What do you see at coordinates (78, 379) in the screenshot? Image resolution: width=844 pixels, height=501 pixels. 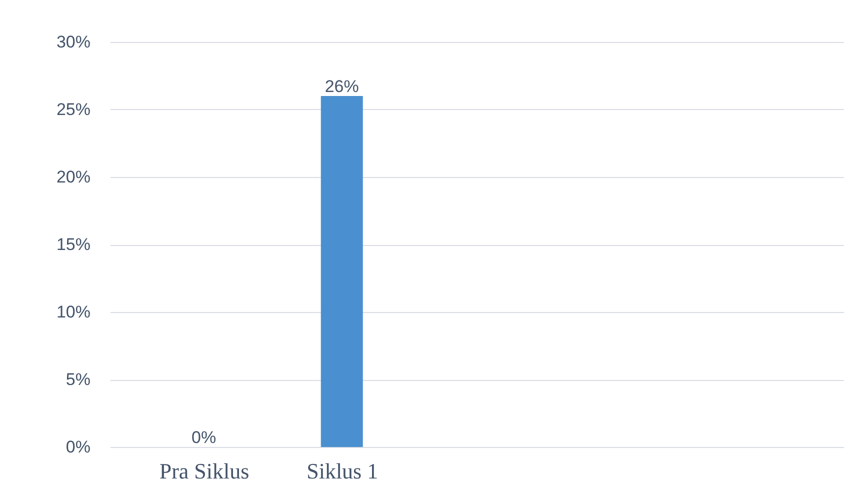 I see `y-tick-label: 5%` at bounding box center [78, 379].